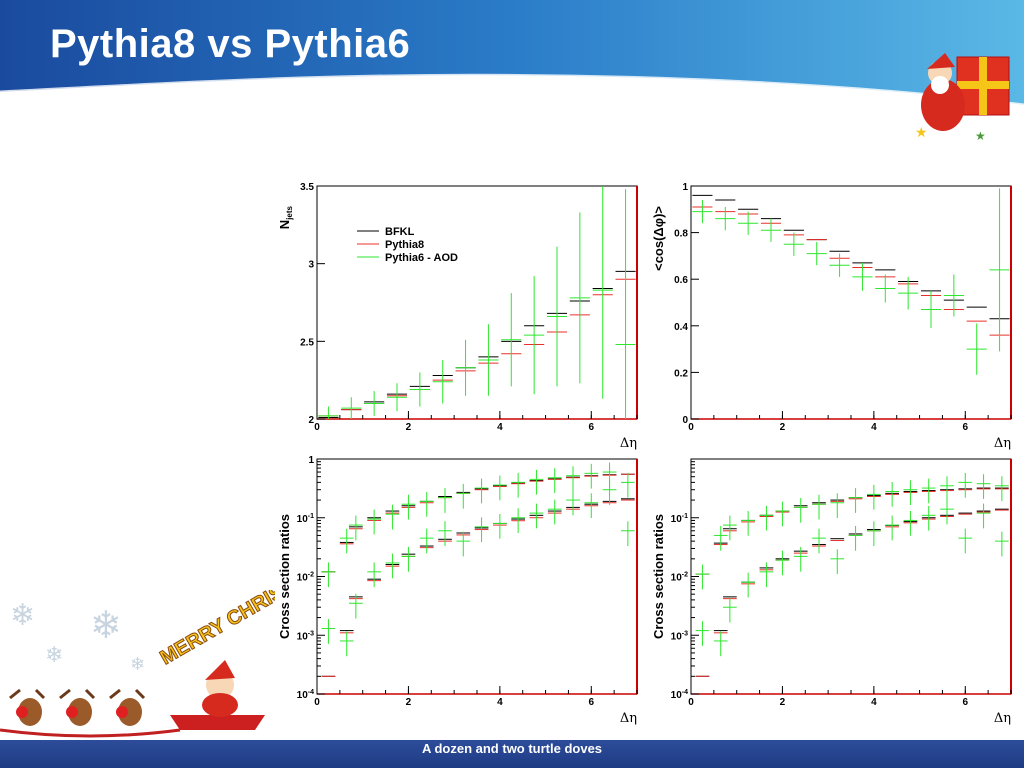 The height and width of the screenshot is (768, 1024). What do you see at coordinates (681, 280) in the screenshot?
I see `y-tick-label: 0.6` at bounding box center [681, 280].